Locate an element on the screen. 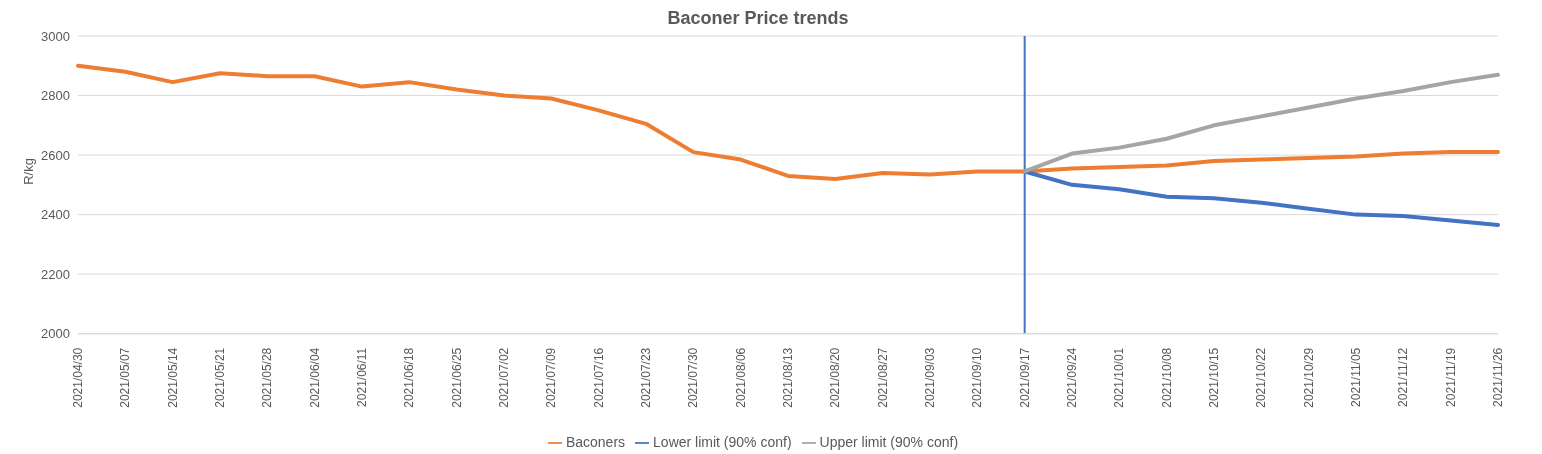 The height and width of the screenshot is (454, 1542). y-tick-label: 2200 is located at coordinates (55, 274).